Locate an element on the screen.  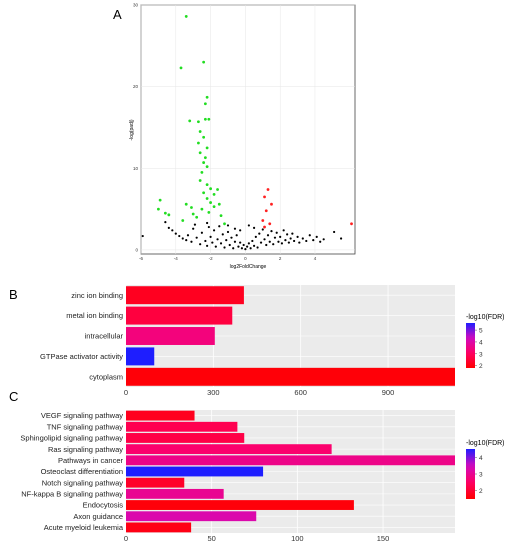
volcano-x-tick-label: -6 is located at coordinates (141, 258).